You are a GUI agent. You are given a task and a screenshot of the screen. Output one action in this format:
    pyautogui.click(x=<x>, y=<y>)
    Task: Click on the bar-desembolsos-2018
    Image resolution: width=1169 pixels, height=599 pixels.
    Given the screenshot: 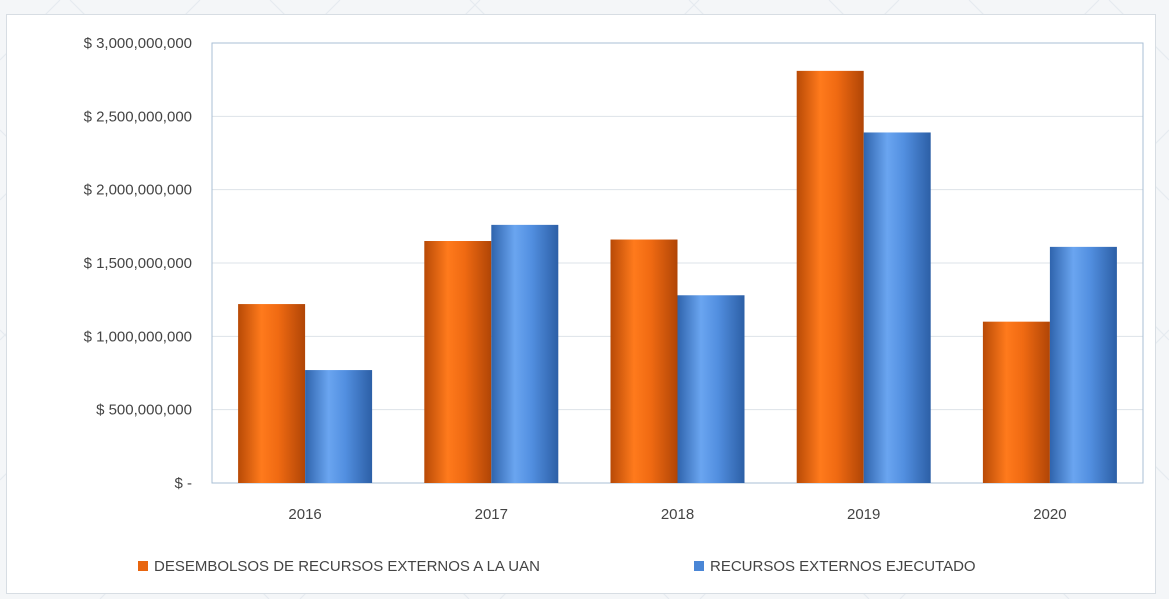 What is the action you would take?
    pyautogui.click(x=644, y=361)
    